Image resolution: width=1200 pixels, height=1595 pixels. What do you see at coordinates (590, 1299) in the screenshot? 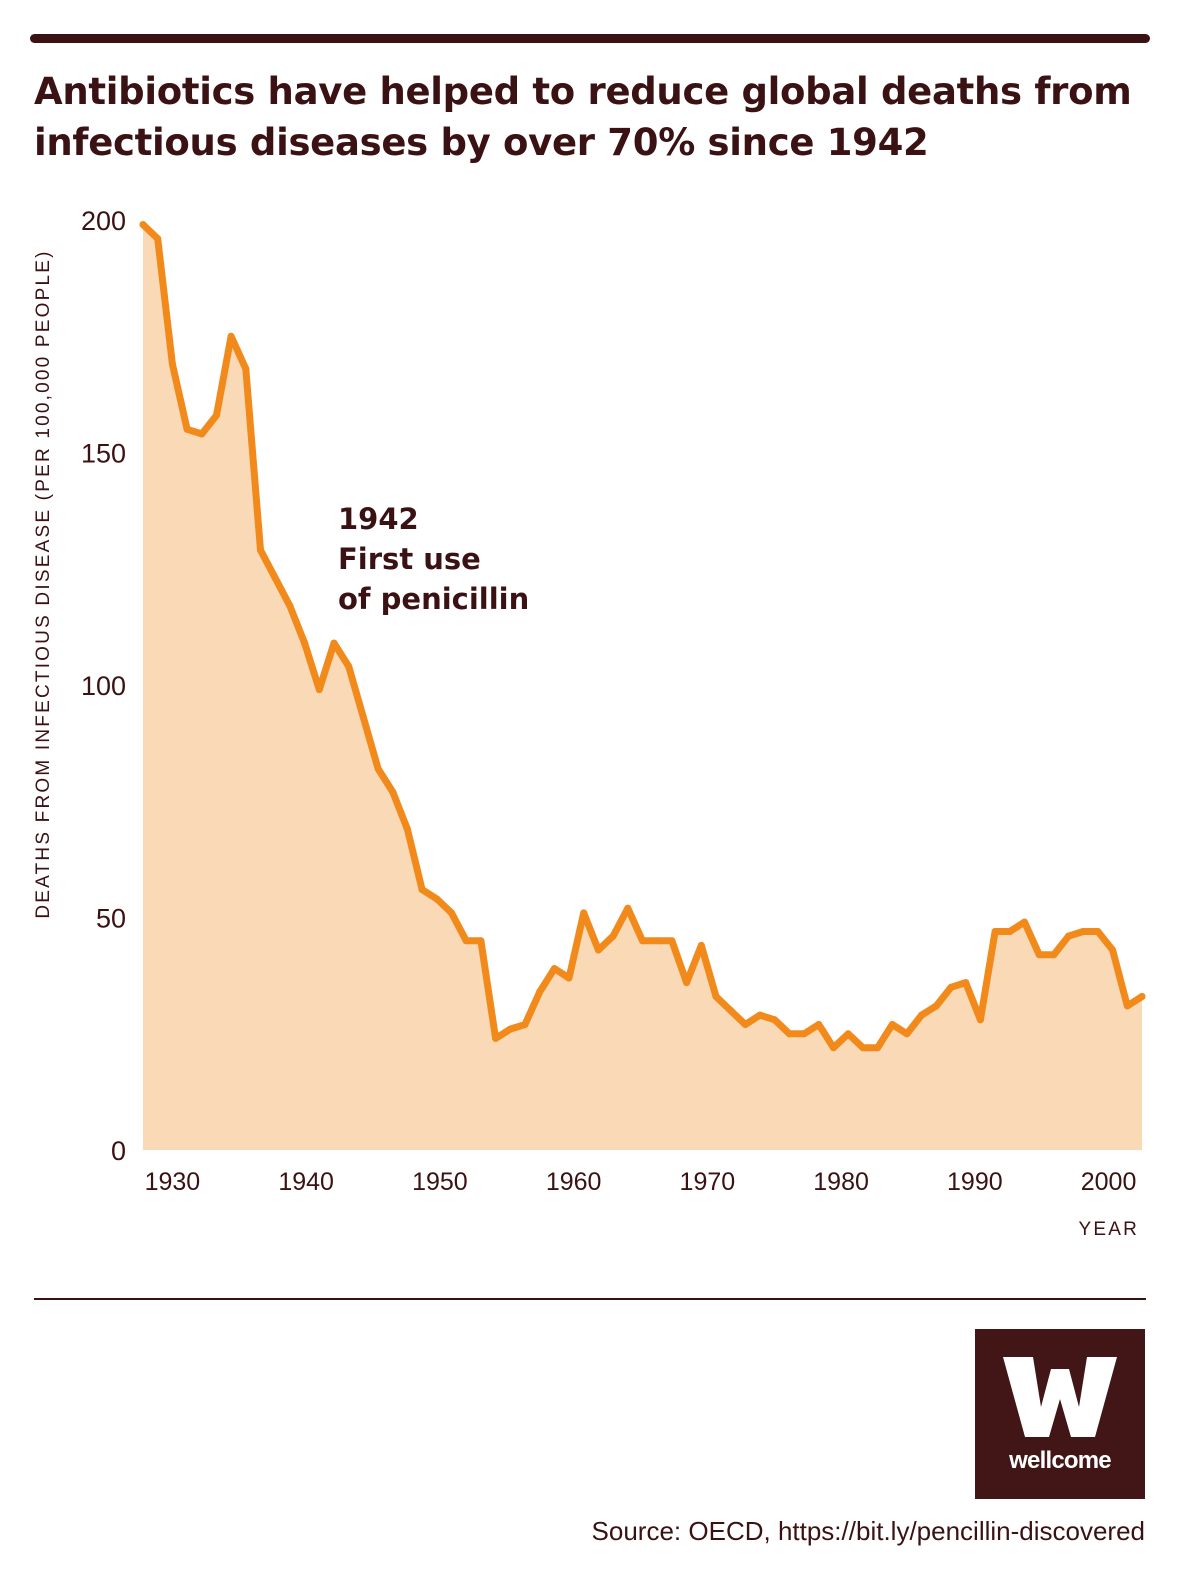
I see `bottom-rule` at bounding box center [590, 1299].